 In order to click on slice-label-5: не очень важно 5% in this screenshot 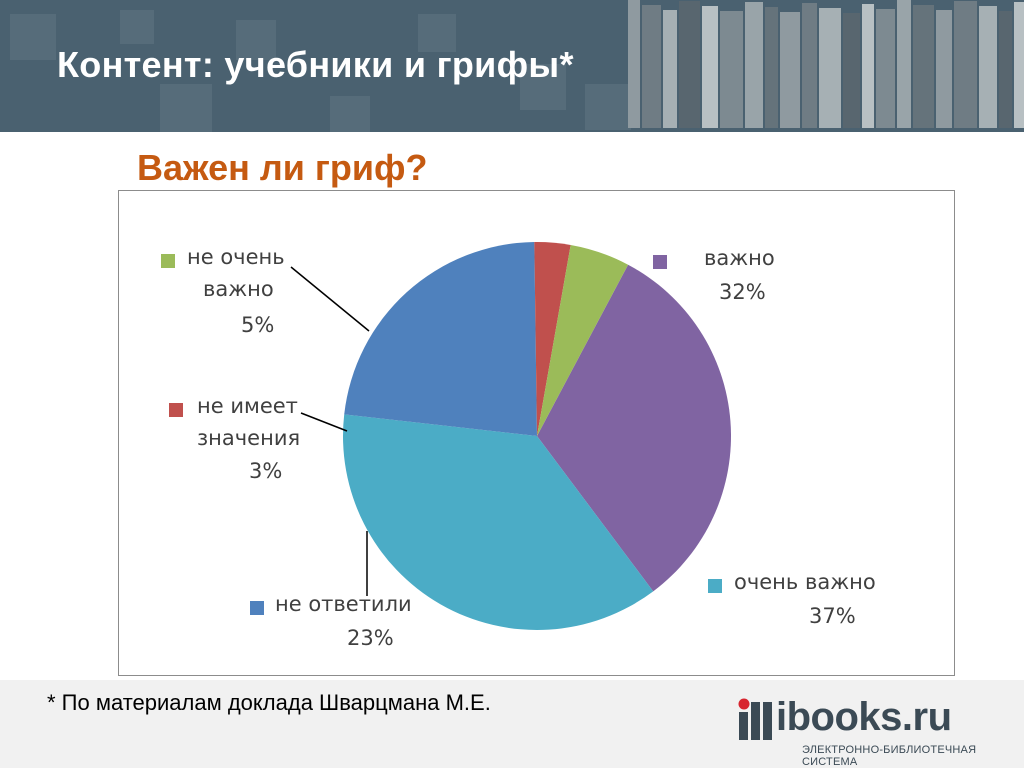, I will do `click(265, 291)`.